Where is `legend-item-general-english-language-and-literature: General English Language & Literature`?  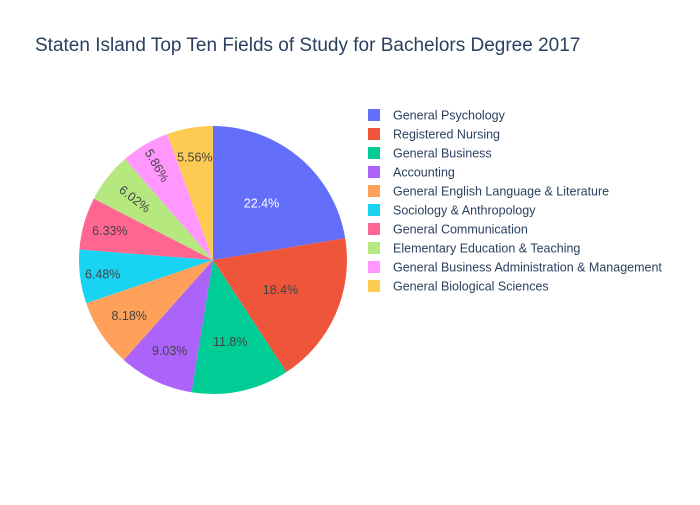 legend-item-general-english-language-and-literature: General English Language & Literature is located at coordinates (488, 192).